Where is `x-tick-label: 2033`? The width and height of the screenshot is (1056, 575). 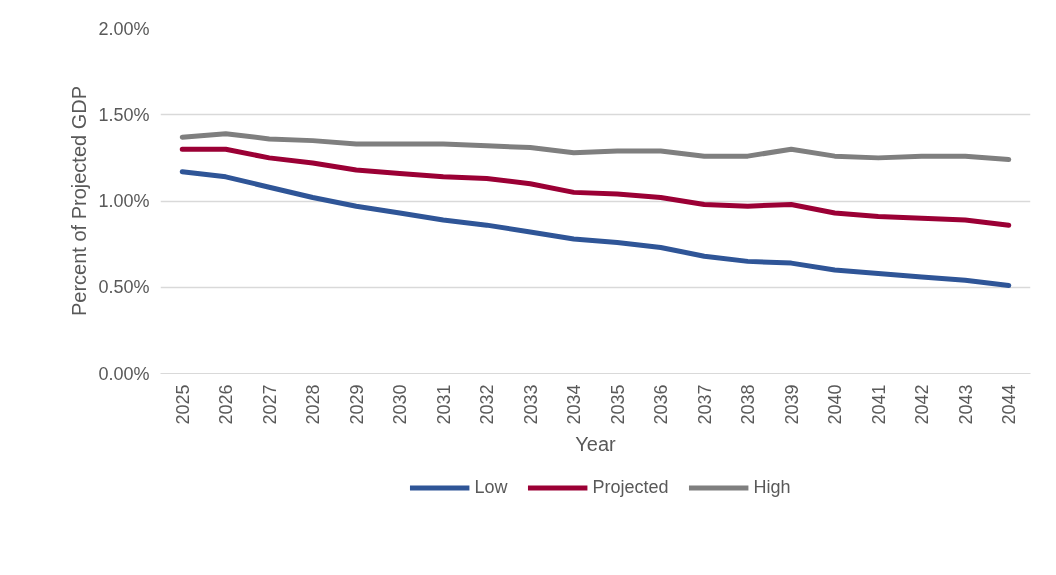 x-tick-label: 2033 is located at coordinates (530, 404).